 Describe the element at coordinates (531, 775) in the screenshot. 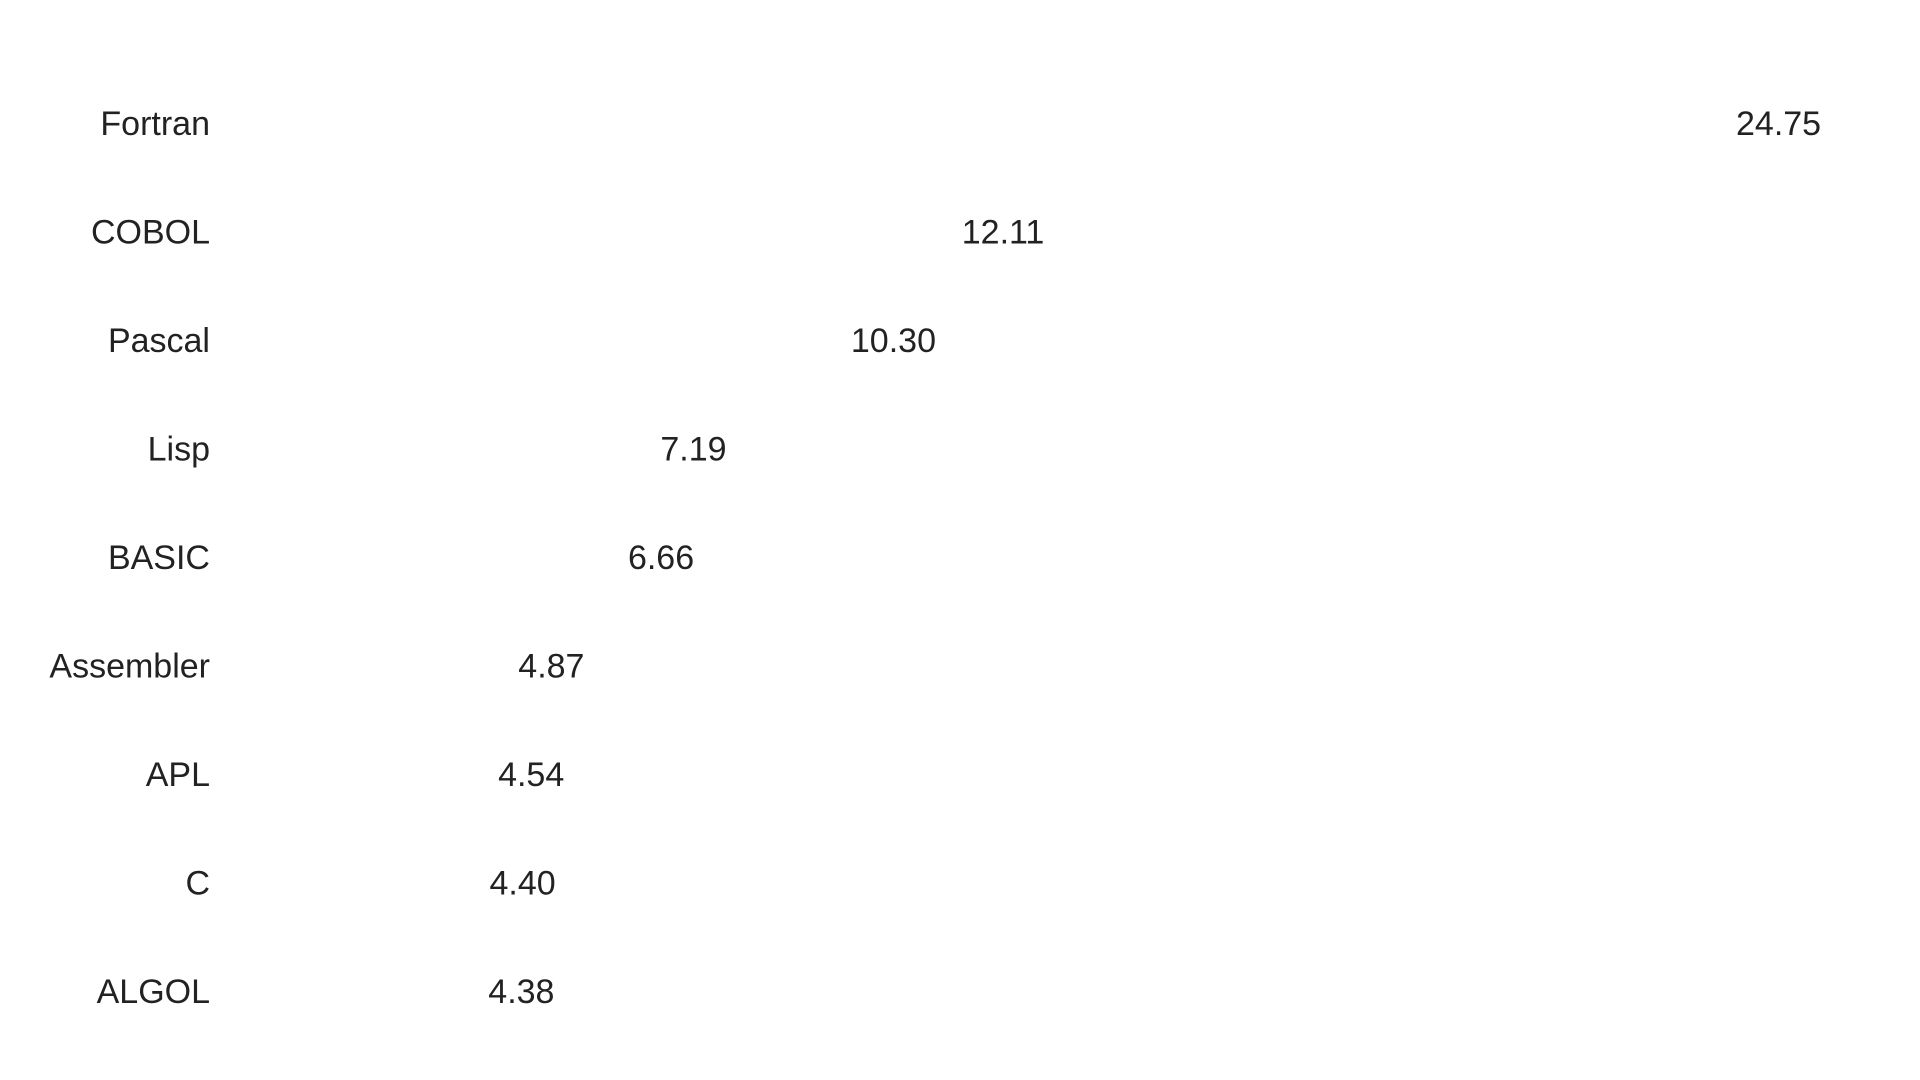

I see `value-label: 4.54` at that location.